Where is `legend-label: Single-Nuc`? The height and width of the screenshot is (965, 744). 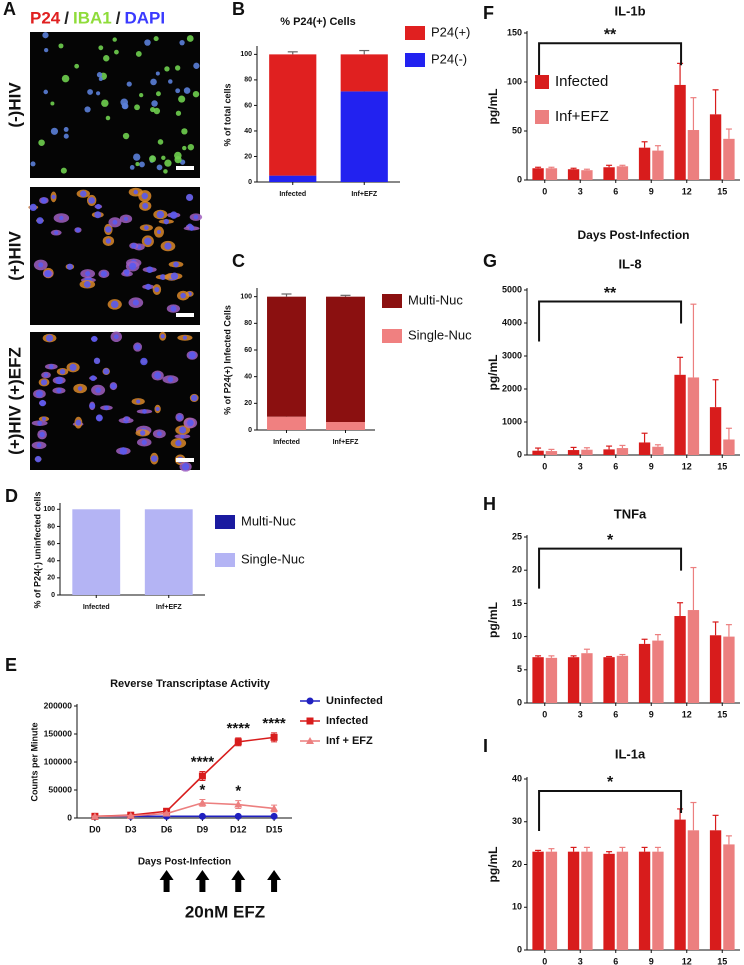
legend-label: Single-Nuc is located at coordinates (440, 334).